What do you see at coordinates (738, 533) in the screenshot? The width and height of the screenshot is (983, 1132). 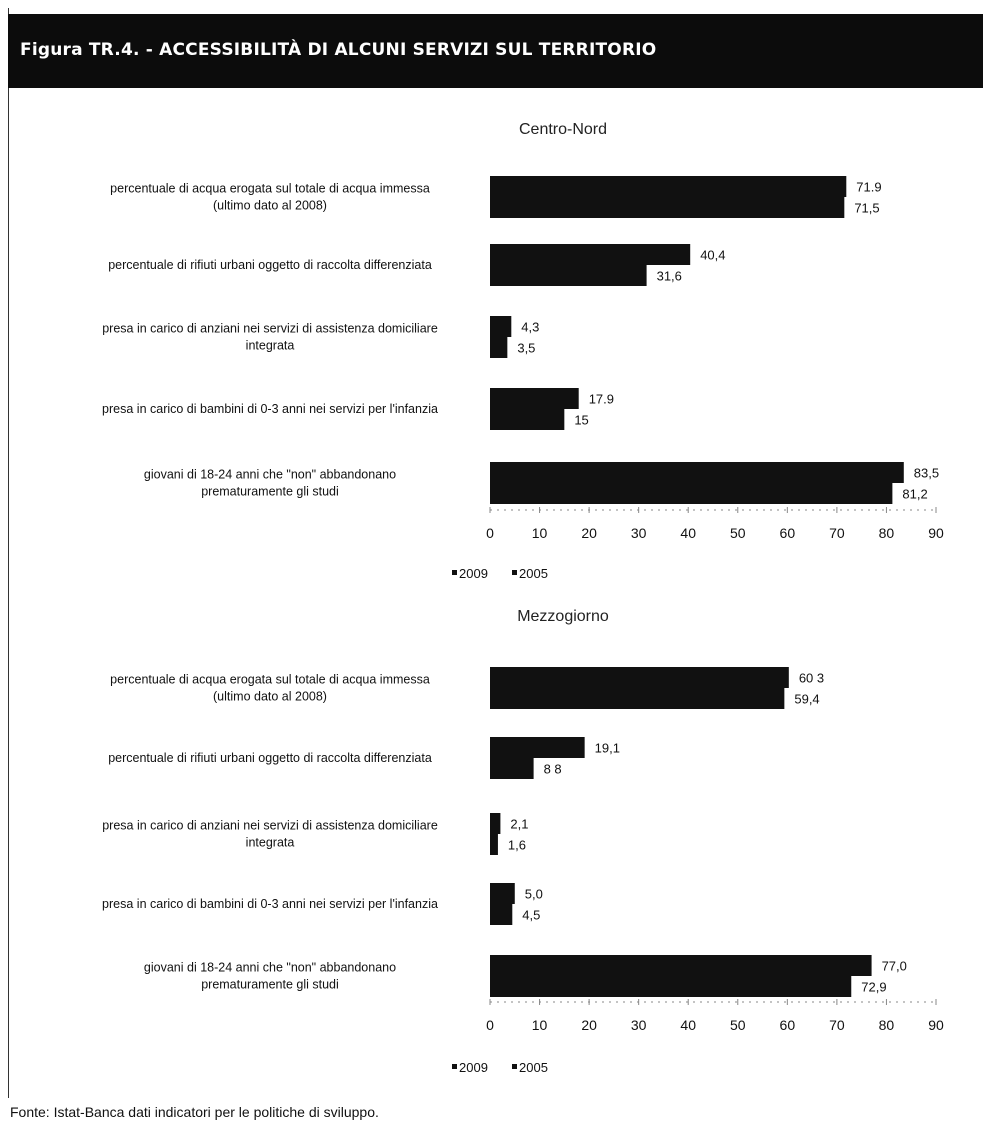 I see `chart-1-x-tick-label: 50` at bounding box center [738, 533].